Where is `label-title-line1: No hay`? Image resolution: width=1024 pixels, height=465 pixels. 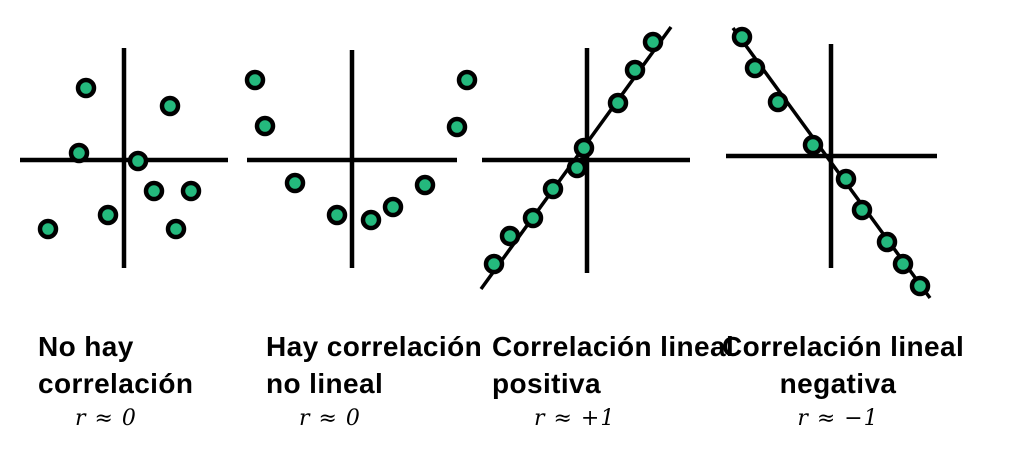 label-title-line1: No hay is located at coordinates (86, 346).